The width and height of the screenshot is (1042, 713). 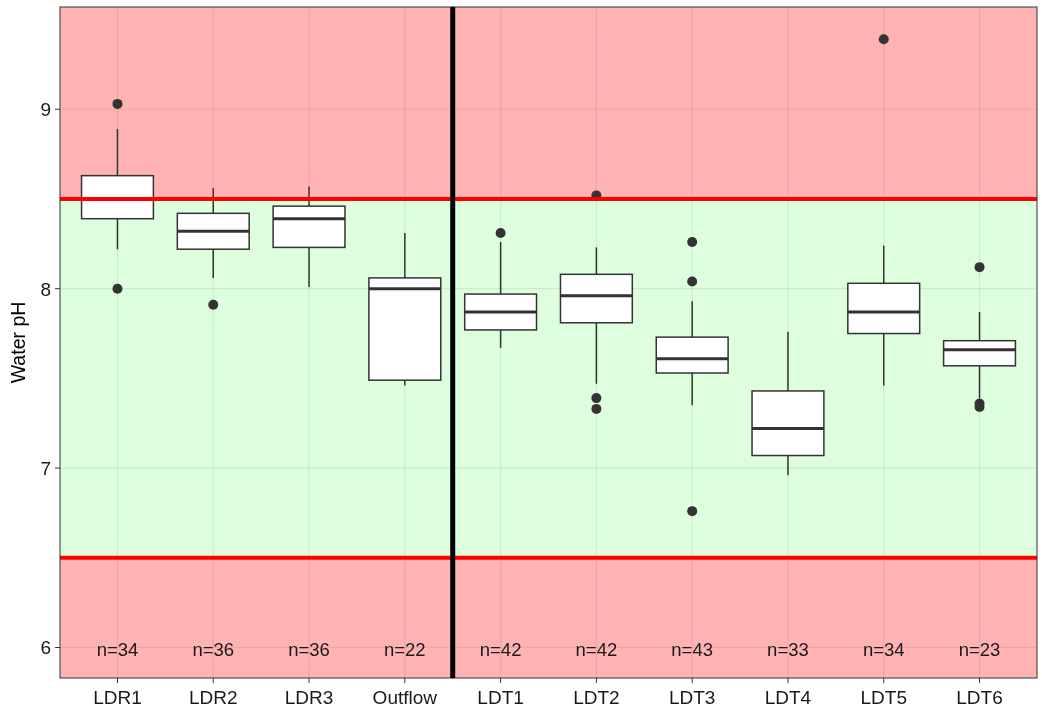 I want to click on y-axis-title: Water pH, so click(x=18, y=342).